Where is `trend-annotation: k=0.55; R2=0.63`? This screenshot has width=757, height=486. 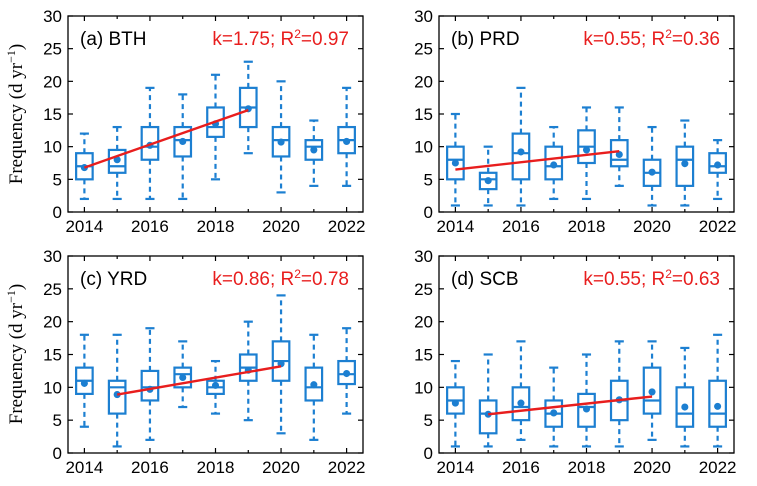 trend-annotation: k=0.55; R2=0.63 is located at coordinates (651, 278).